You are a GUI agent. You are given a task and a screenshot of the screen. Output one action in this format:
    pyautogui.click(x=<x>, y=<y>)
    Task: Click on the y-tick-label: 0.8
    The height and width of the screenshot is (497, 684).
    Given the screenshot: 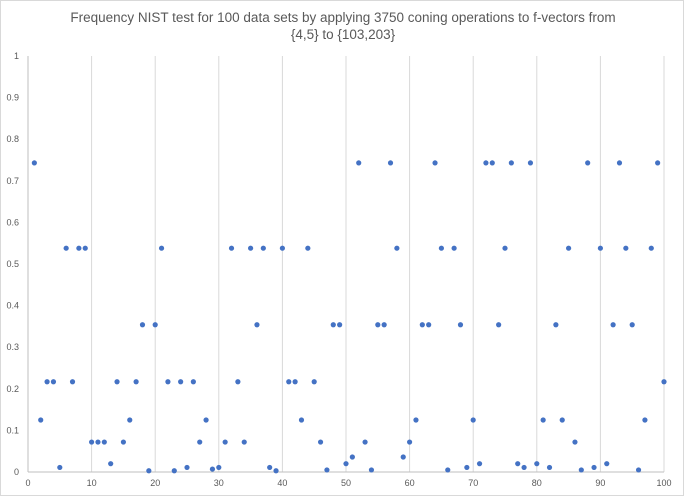 What is the action you would take?
    pyautogui.click(x=12, y=139)
    